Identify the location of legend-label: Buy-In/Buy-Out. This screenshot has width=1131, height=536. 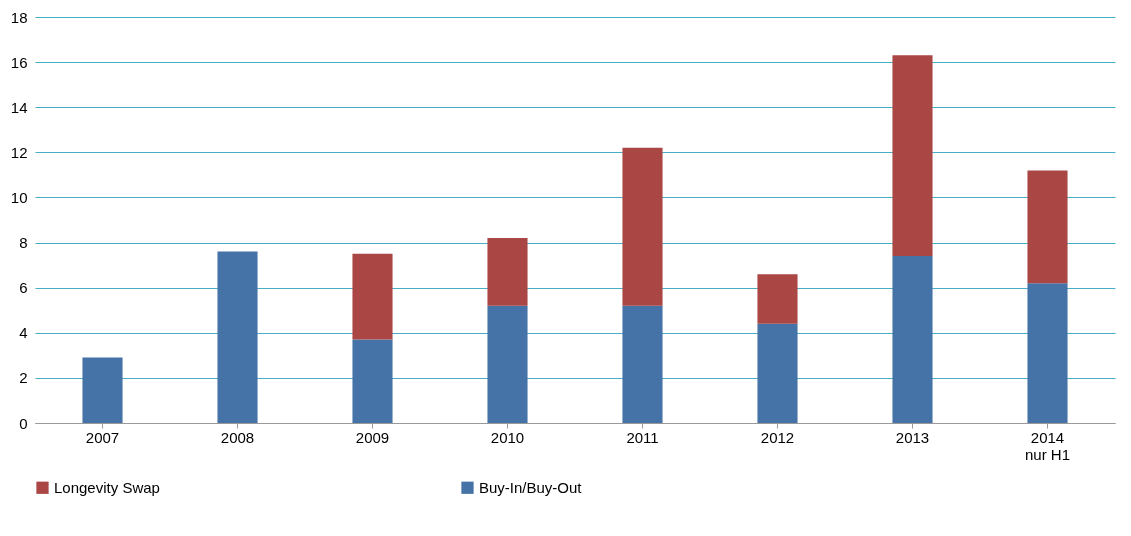
(531, 487).